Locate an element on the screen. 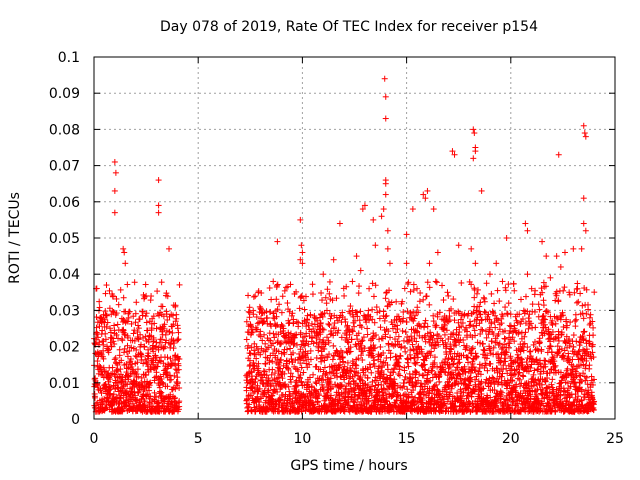 This screenshot has width=640, height=480. y-axis-label: ROTI / TECUs is located at coordinates (15, 238).